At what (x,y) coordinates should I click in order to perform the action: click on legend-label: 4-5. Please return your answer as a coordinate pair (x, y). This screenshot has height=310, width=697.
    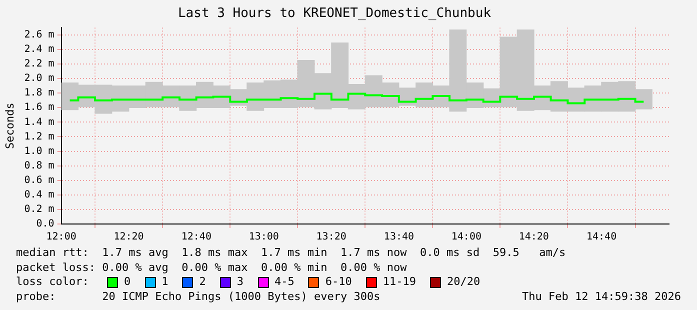
    Looking at the image, I should click on (284, 282).